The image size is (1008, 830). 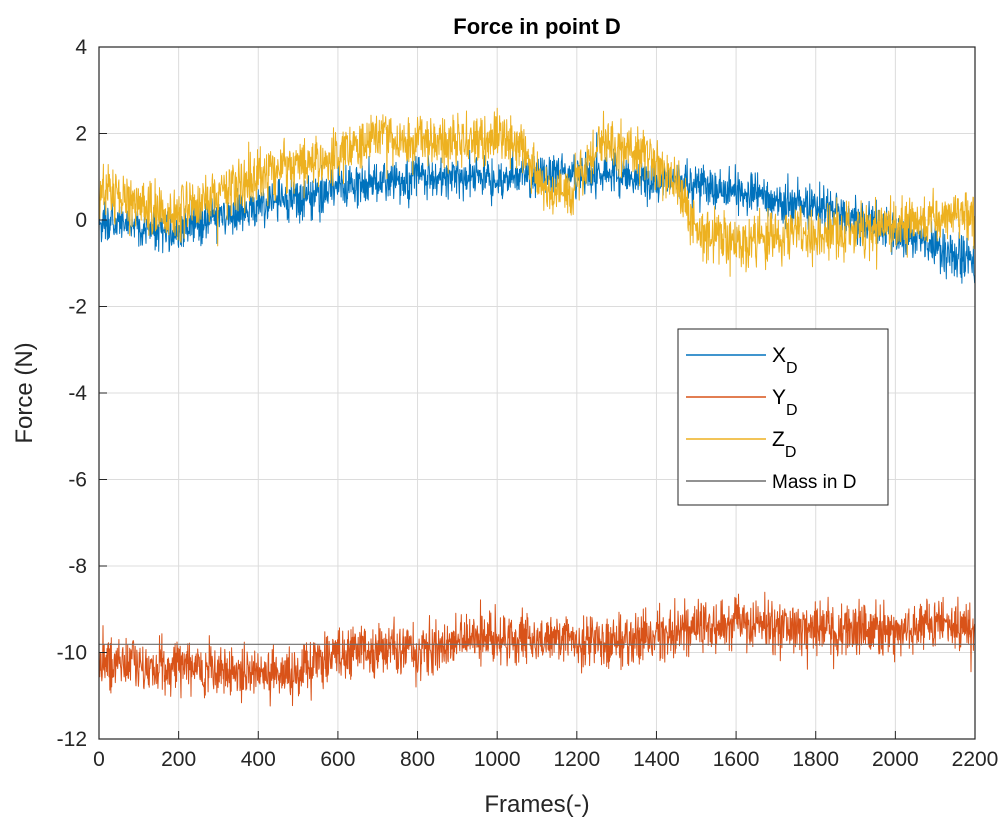 I want to click on y-tick-label: -12, so click(x=72, y=739).